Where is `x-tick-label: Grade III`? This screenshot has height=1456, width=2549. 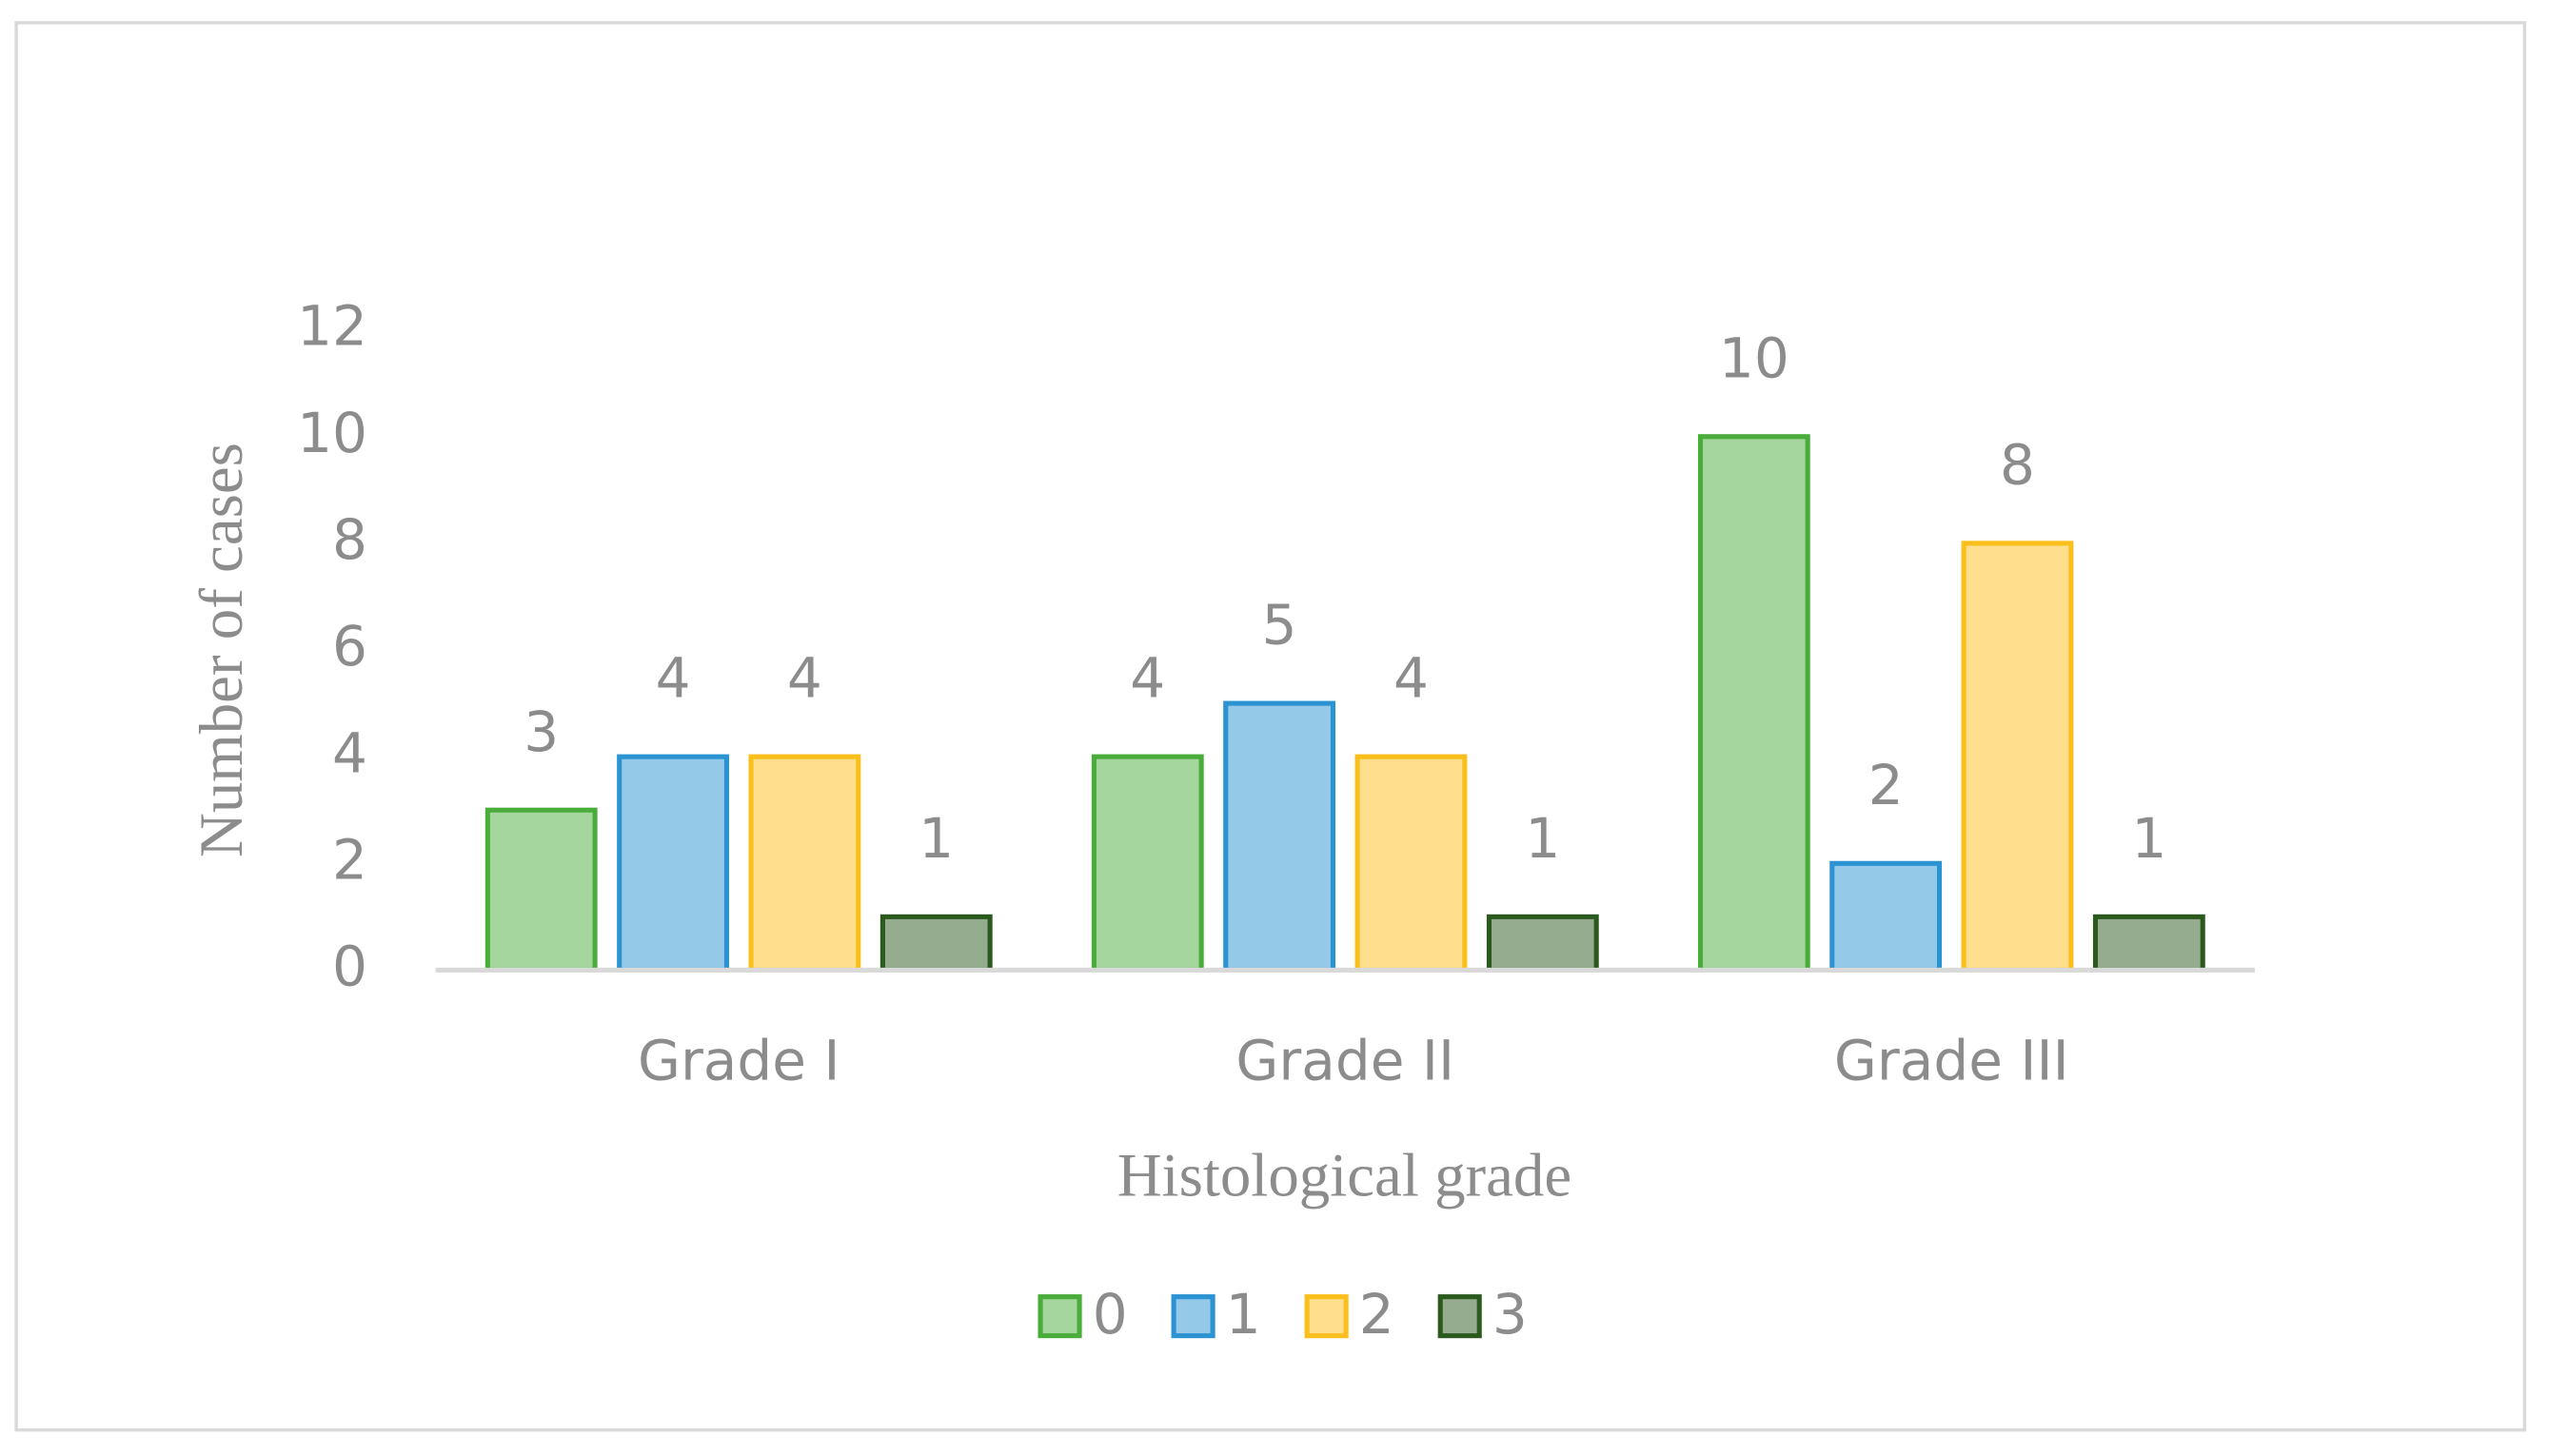 x-tick-label: Grade III is located at coordinates (1952, 1061).